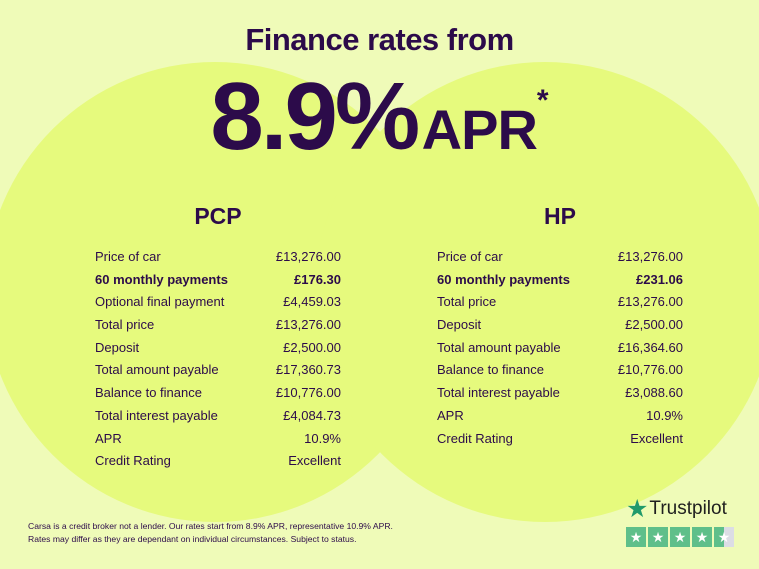 The width and height of the screenshot is (759, 569). What do you see at coordinates (312, 415) in the screenshot?
I see `row-value: £4,084.73` at bounding box center [312, 415].